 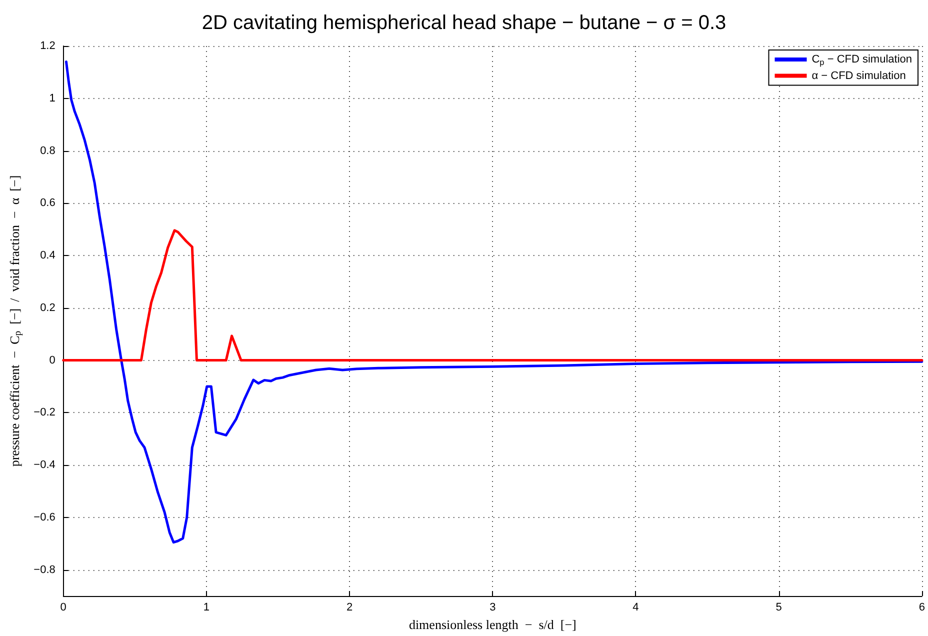 What do you see at coordinates (48, 150) in the screenshot?
I see `y-tick-label: 0.8` at bounding box center [48, 150].